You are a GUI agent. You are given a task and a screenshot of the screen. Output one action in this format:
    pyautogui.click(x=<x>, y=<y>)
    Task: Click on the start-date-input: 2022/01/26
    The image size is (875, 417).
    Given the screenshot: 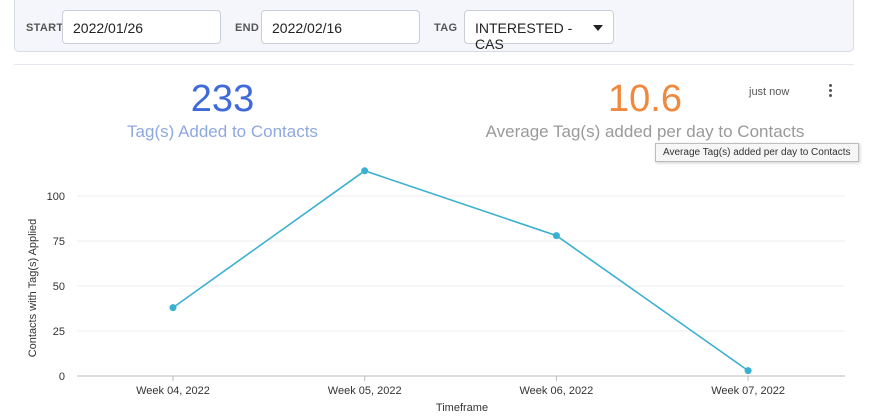 What is the action you would take?
    pyautogui.click(x=141, y=27)
    